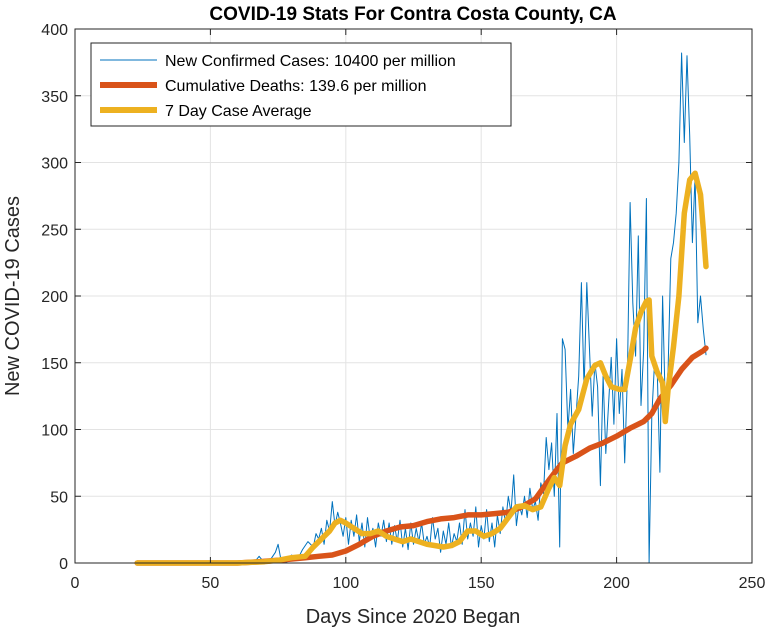 The width and height of the screenshot is (772, 630). I want to click on x-tick-label: 250, so click(752, 583).